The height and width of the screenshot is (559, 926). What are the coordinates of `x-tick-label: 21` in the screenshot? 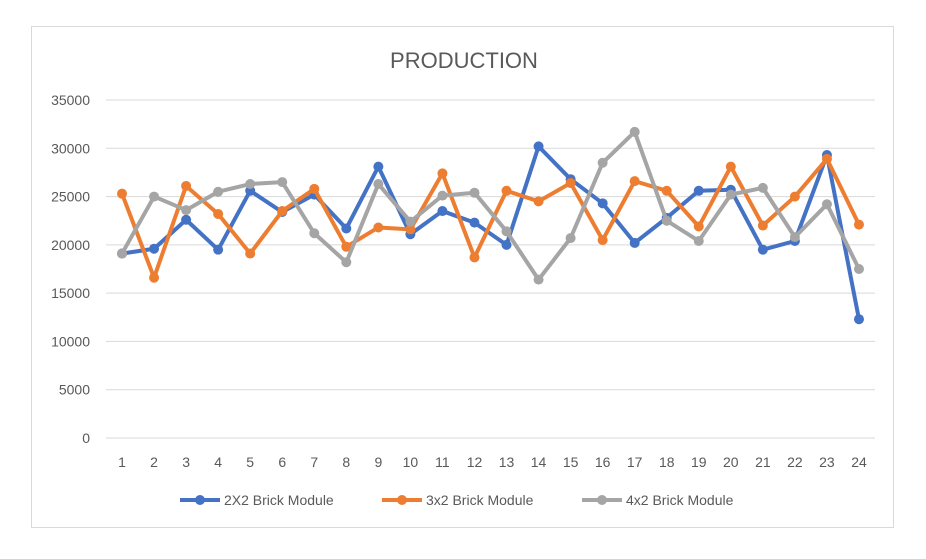 It's located at (763, 462).